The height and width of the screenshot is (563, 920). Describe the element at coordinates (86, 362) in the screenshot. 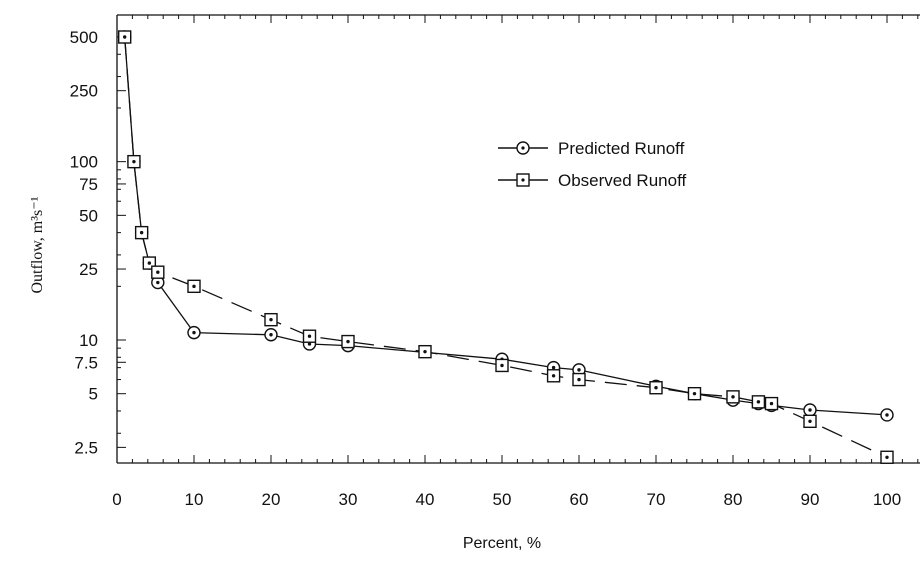

I see `y-tick-label: 7.5` at that location.